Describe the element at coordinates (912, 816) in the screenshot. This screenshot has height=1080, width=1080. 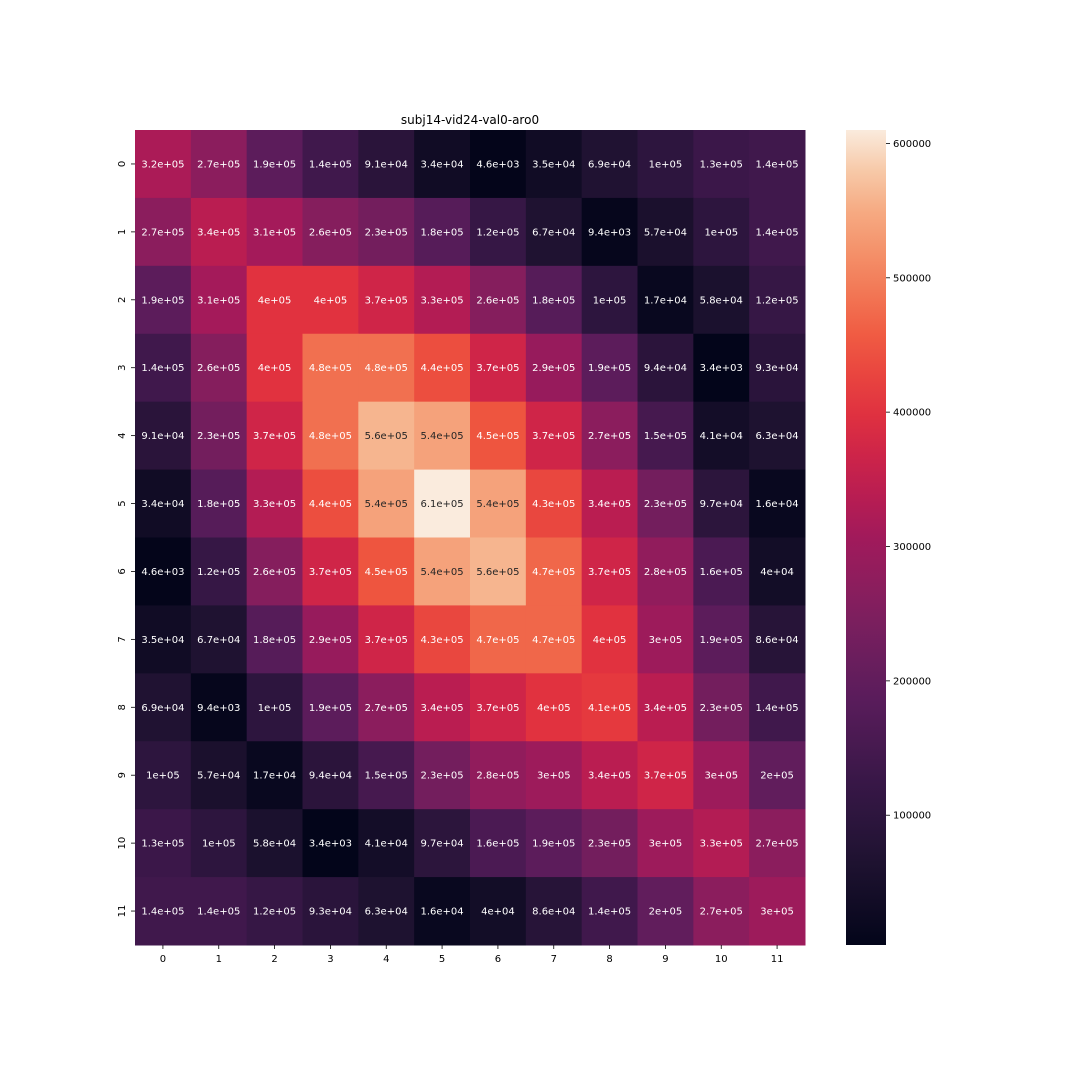
I see `colorbar-tick-label: 100000` at that location.